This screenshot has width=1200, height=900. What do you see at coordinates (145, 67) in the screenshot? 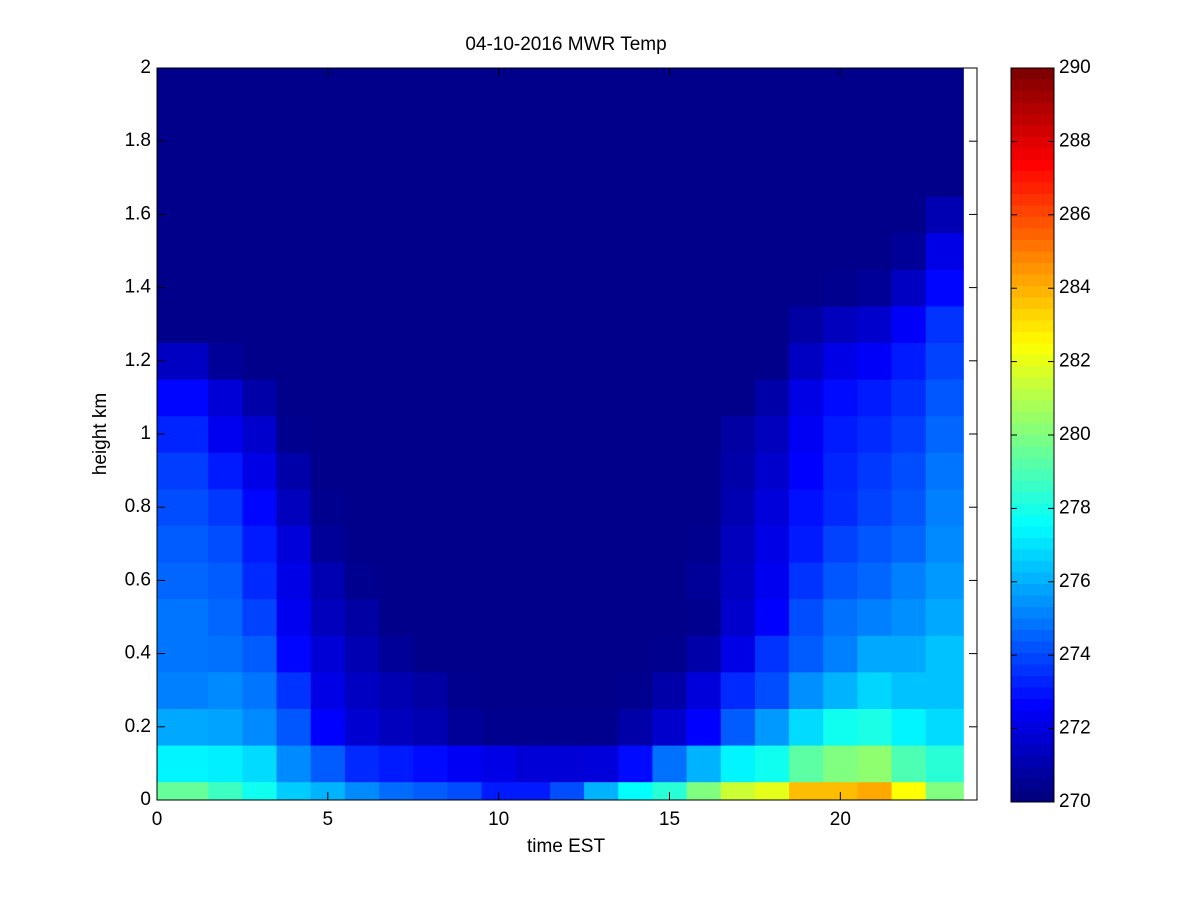
I see `y-tick-label: 2` at bounding box center [145, 67].